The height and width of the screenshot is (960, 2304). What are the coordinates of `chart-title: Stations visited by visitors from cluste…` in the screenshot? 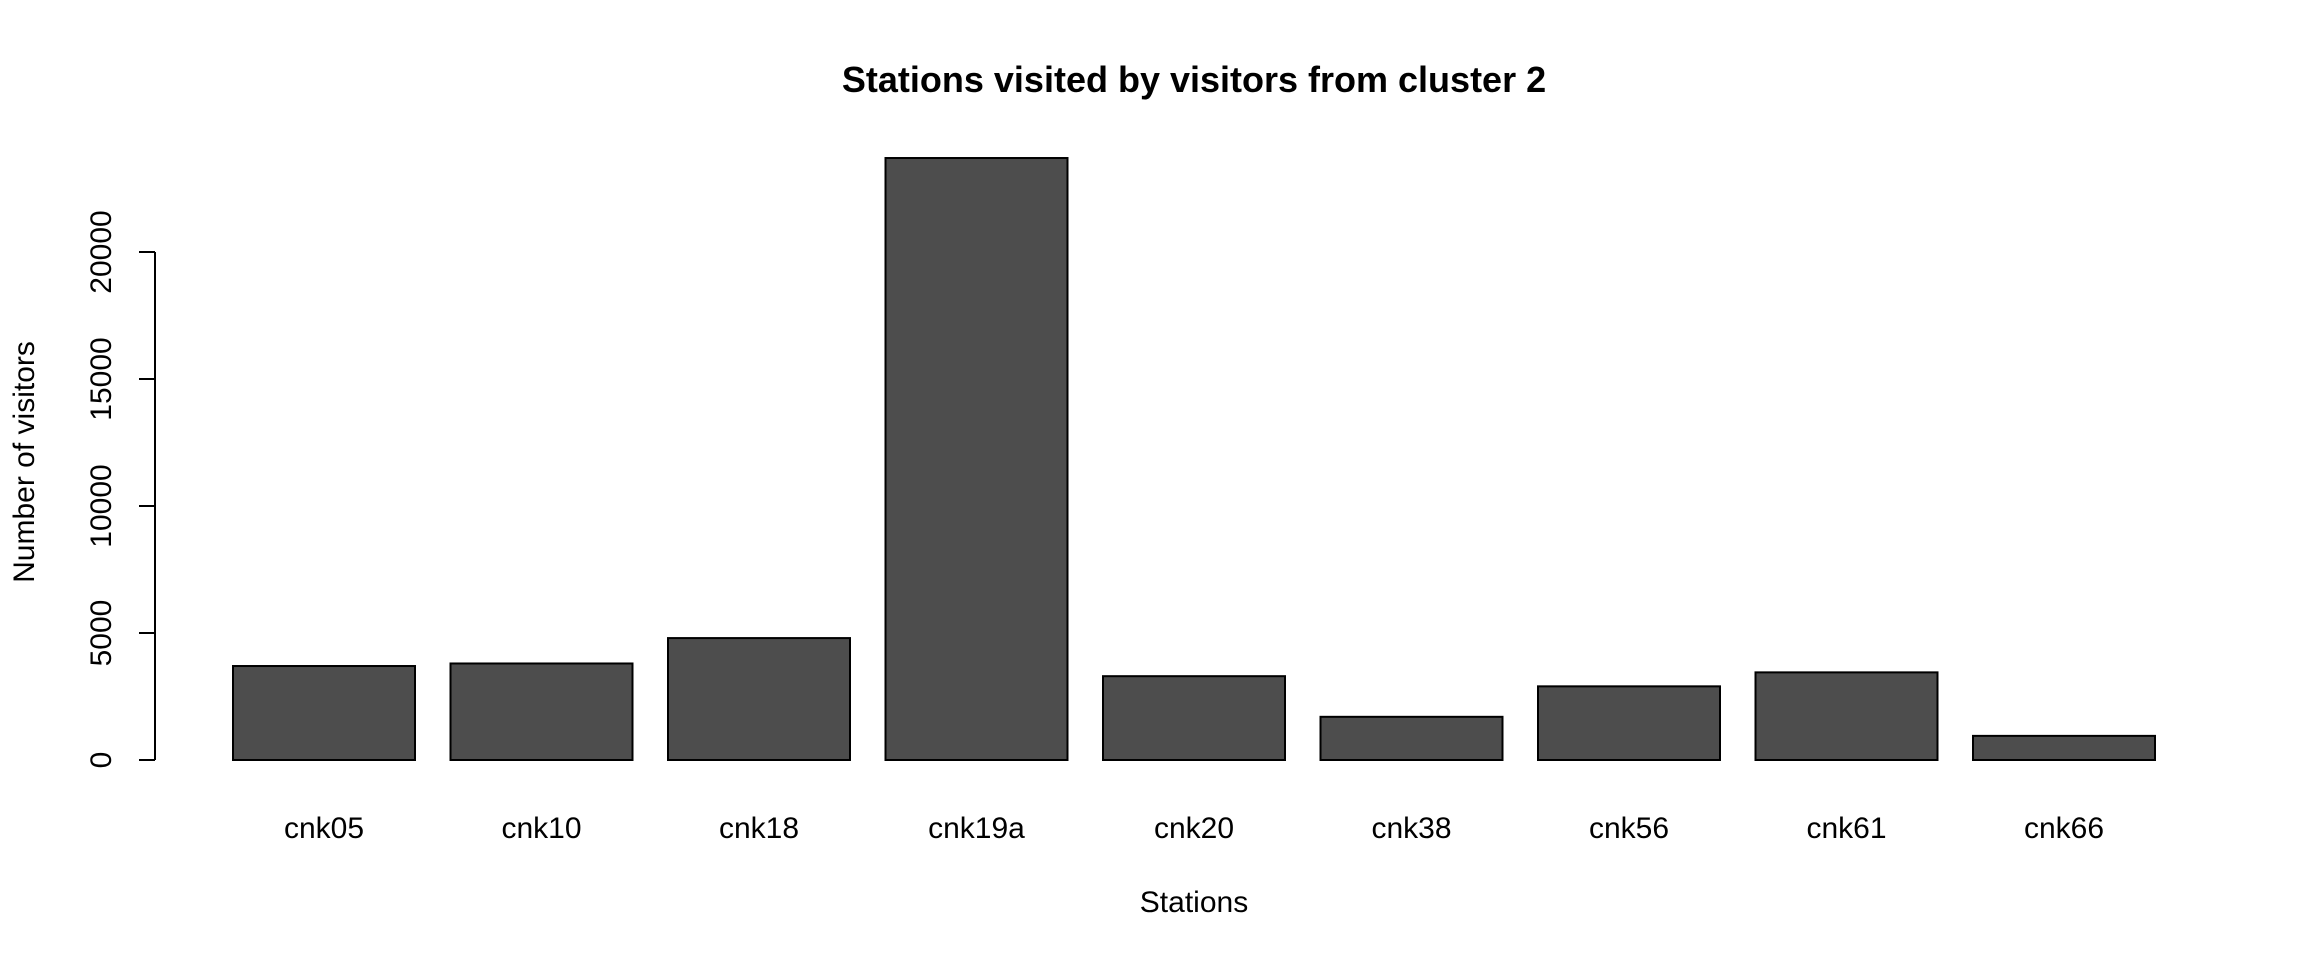 It's located at (1194, 79).